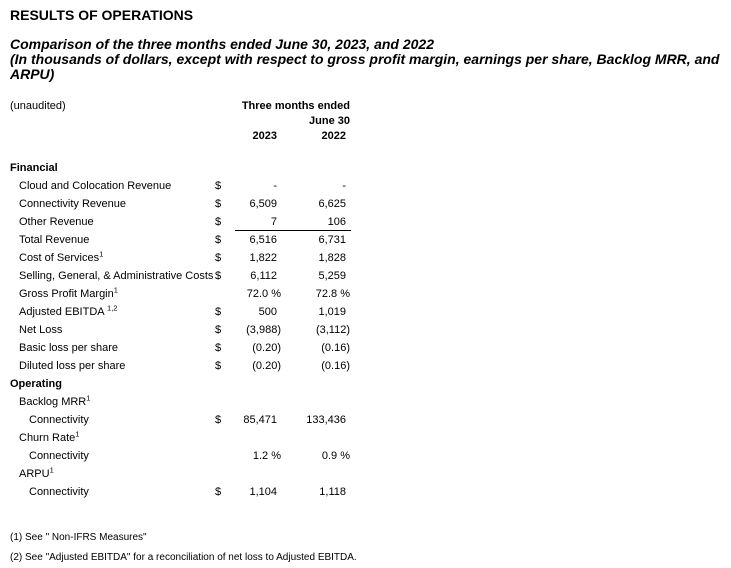  What do you see at coordinates (78, 537) in the screenshot?
I see `footnote-1: (1) See " Non-IFRS Measures"` at bounding box center [78, 537].